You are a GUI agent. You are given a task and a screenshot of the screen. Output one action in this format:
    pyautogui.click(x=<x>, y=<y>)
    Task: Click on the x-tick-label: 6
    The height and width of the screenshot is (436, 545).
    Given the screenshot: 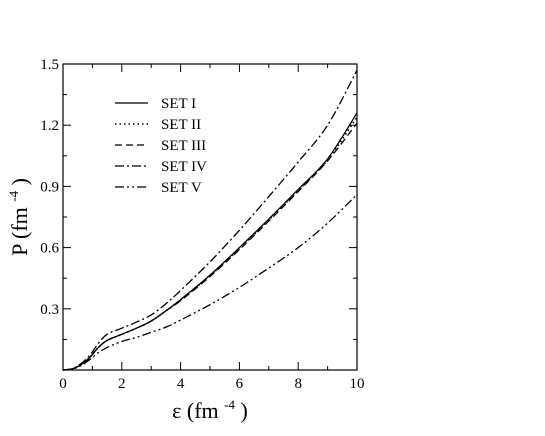 What is the action you would take?
    pyautogui.click(x=240, y=384)
    